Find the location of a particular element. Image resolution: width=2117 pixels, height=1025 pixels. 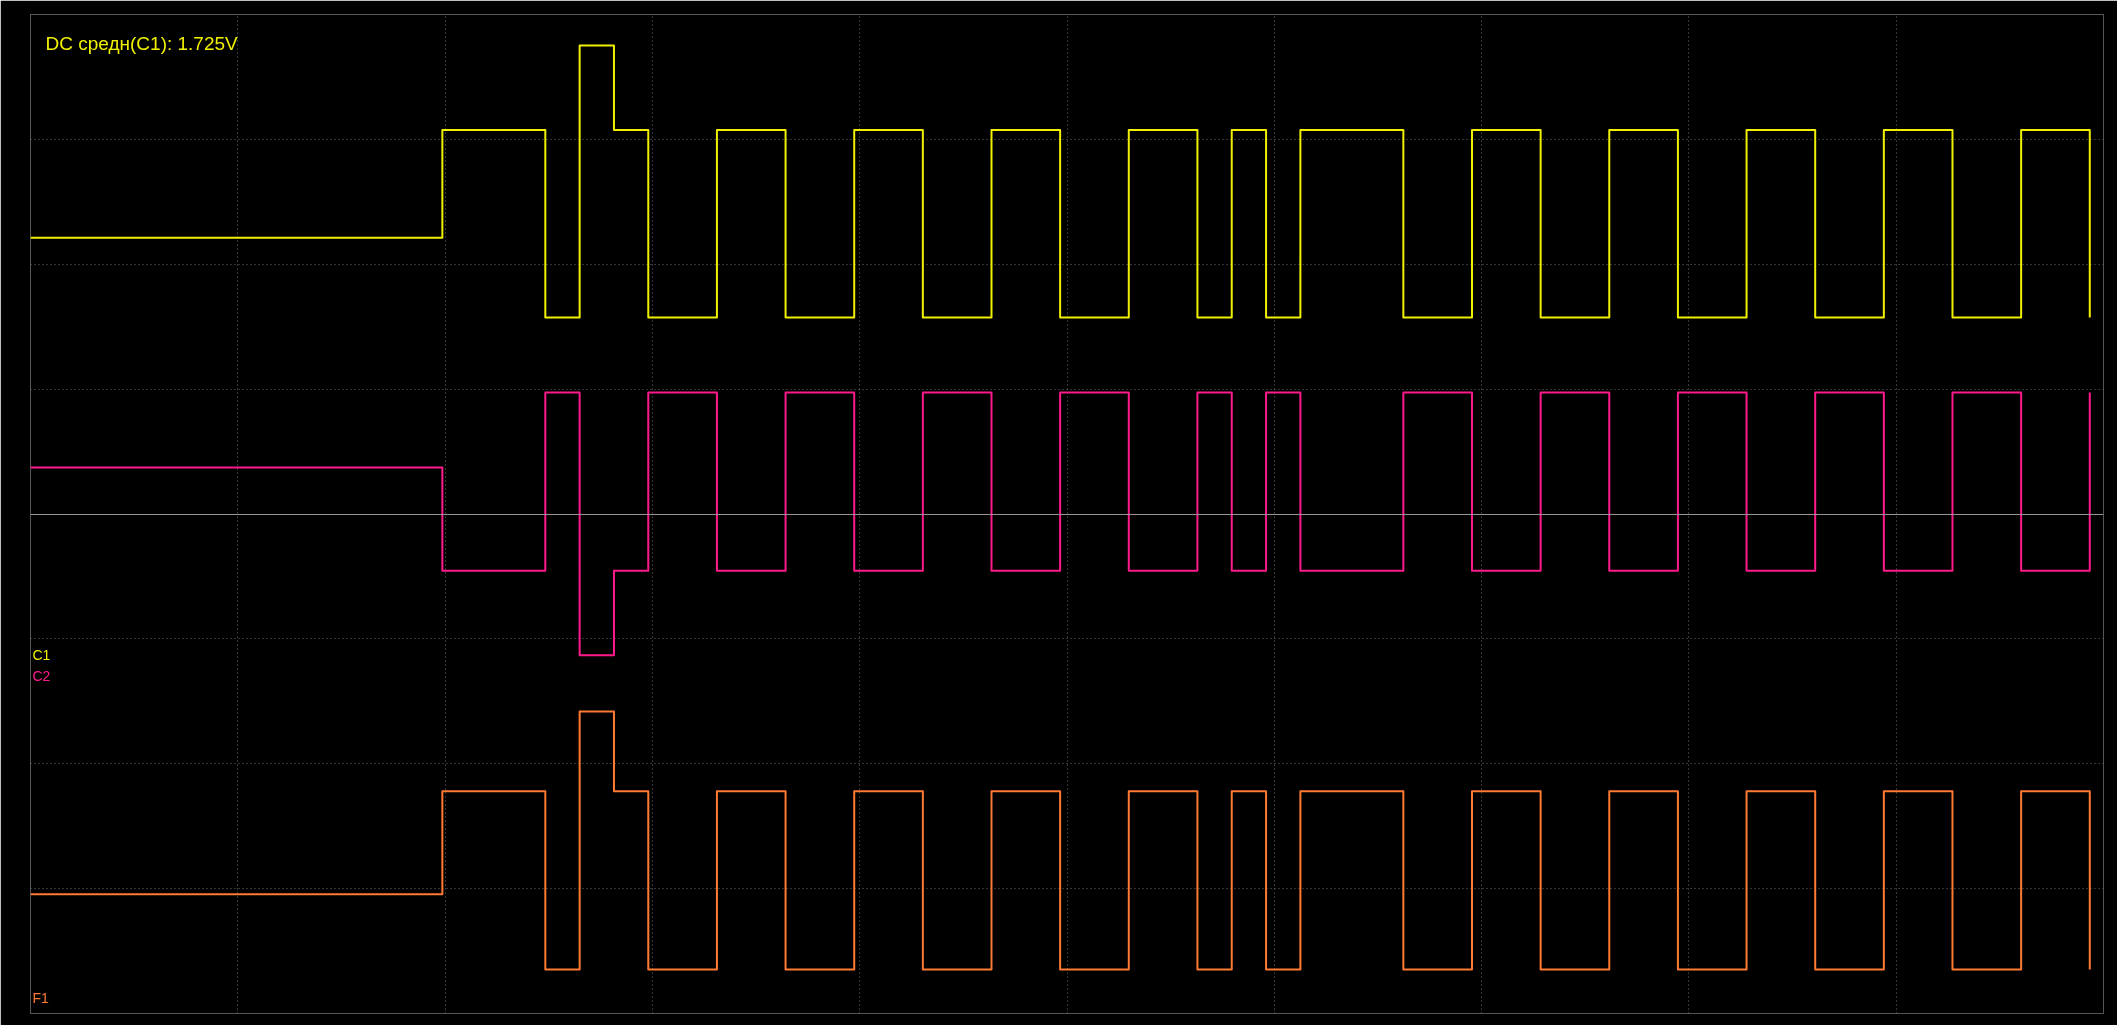

text: F1 is located at coordinates (41, 997).